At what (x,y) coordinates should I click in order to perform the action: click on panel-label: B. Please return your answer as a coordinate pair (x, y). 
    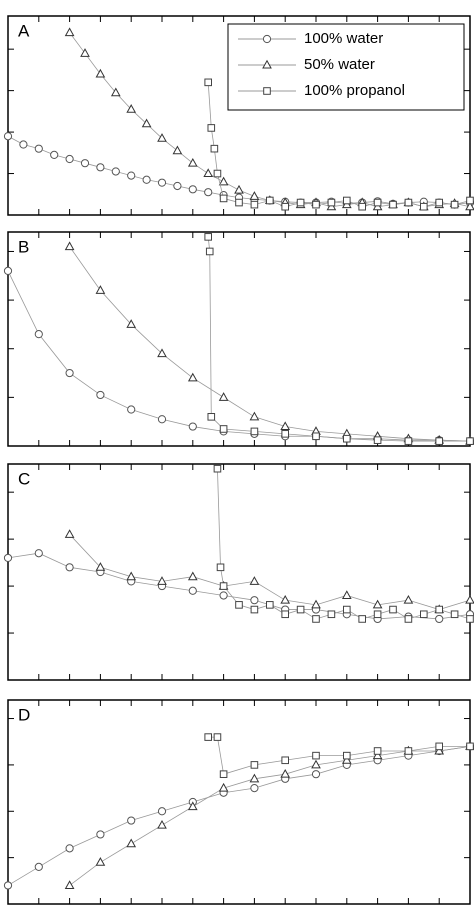
    Looking at the image, I should click on (23, 246).